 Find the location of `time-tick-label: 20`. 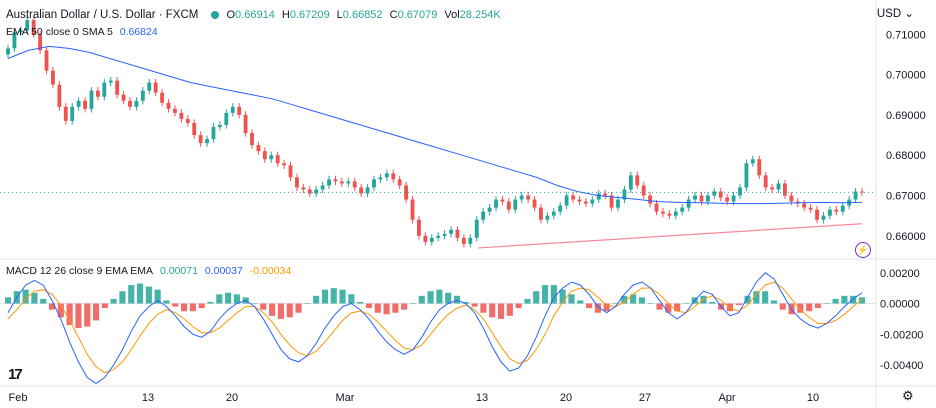

time-tick-label: 20 is located at coordinates (566, 398).